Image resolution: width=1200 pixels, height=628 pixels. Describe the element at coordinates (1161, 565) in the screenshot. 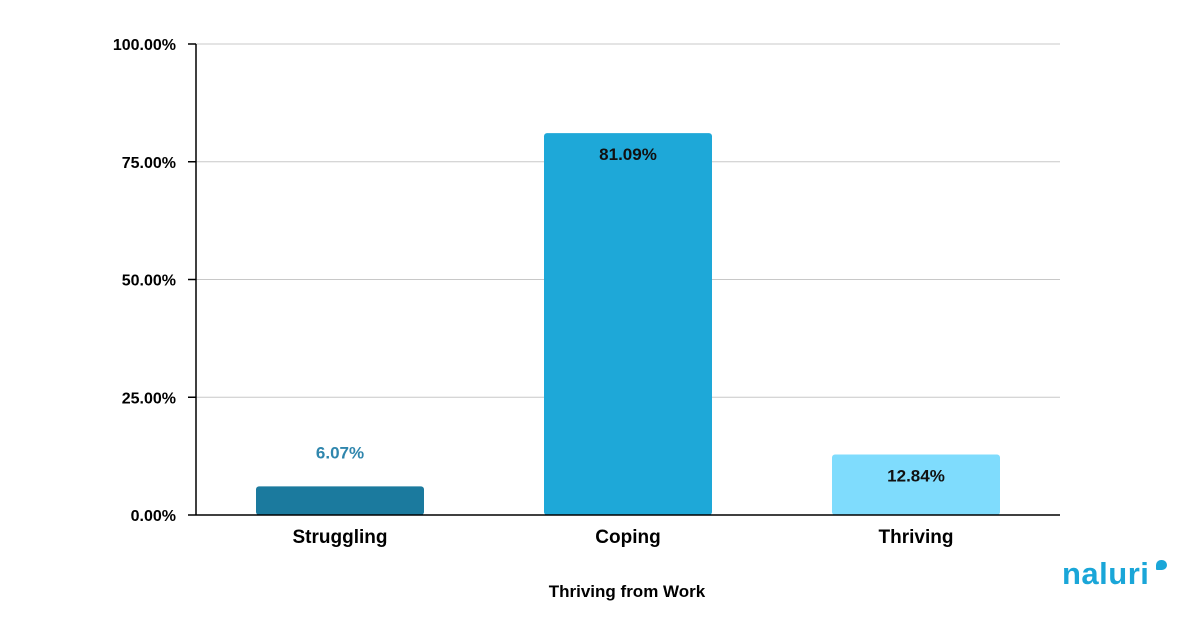

I see `logo-bubble-icon` at that location.